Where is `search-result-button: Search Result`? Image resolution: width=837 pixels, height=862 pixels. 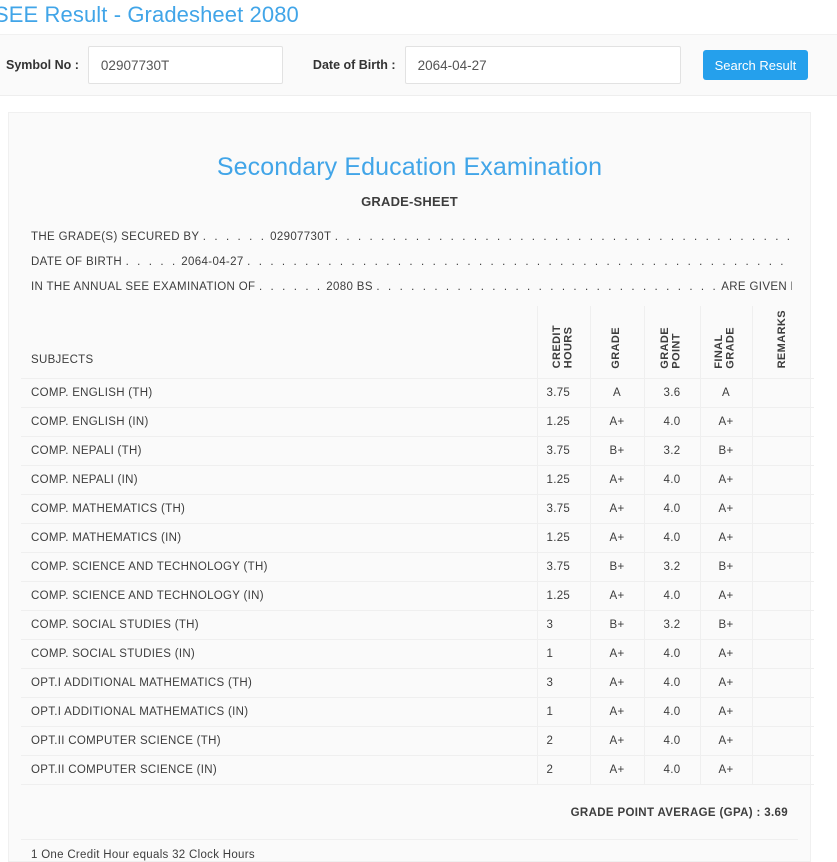 search-result-button: Search Result is located at coordinates (755, 65).